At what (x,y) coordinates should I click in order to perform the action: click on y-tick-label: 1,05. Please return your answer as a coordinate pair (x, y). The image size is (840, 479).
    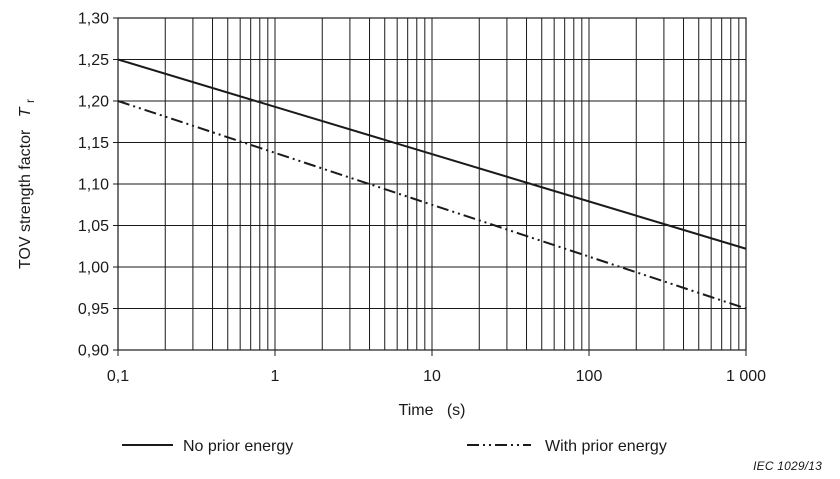
    Looking at the image, I should click on (93, 226).